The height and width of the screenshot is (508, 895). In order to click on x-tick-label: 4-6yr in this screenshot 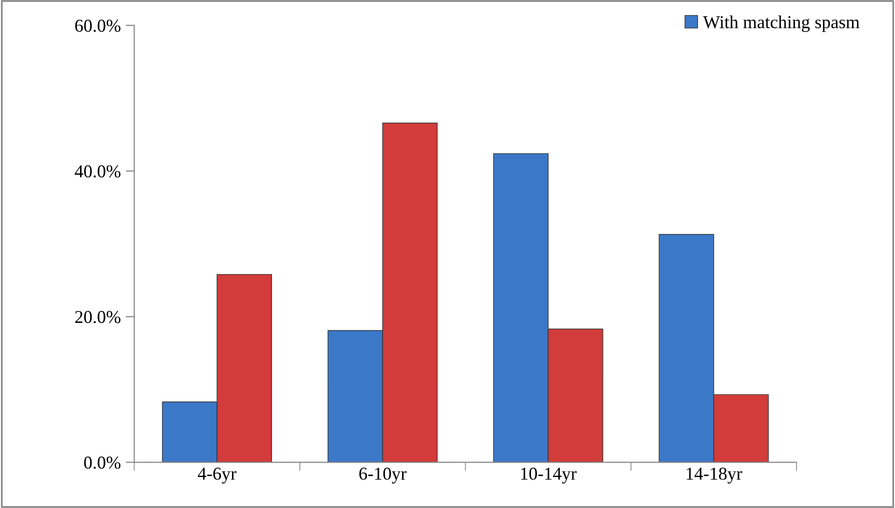, I will do `click(217, 476)`.